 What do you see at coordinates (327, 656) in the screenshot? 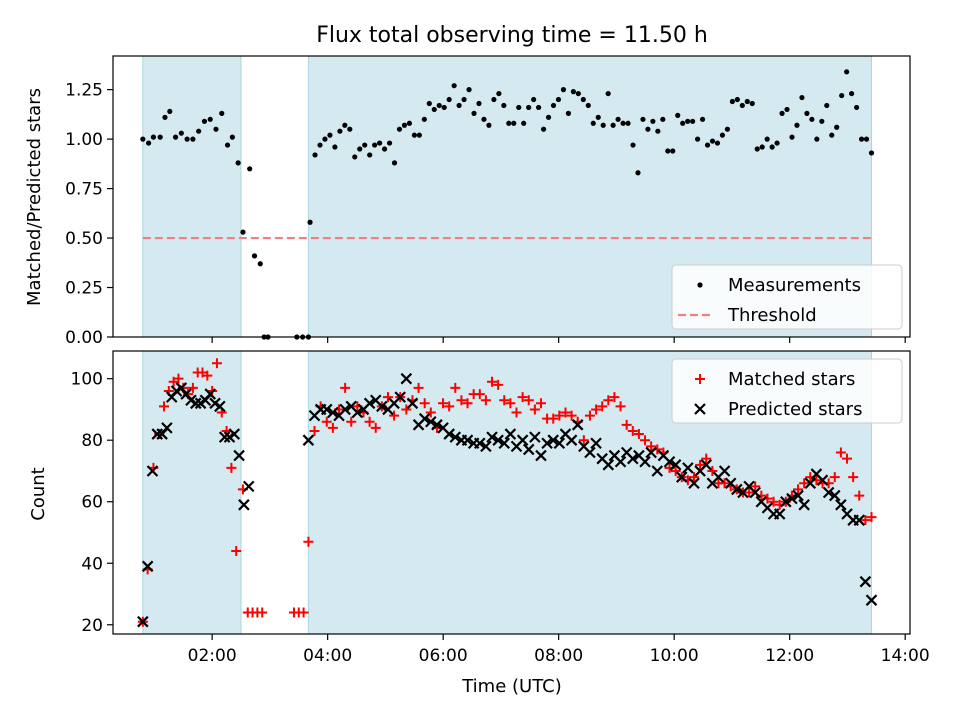
I see `x-tick-label: 04:00` at bounding box center [327, 656].